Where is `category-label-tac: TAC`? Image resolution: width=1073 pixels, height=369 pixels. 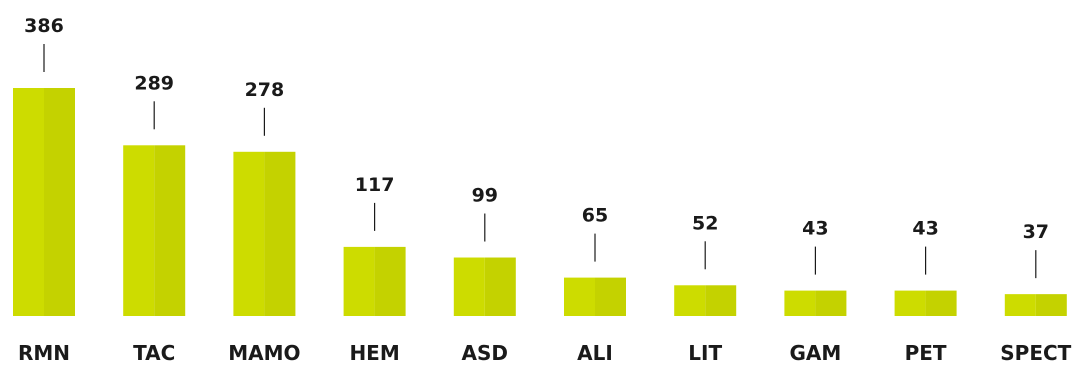
category-label-tac: TAC is located at coordinates (154, 353).